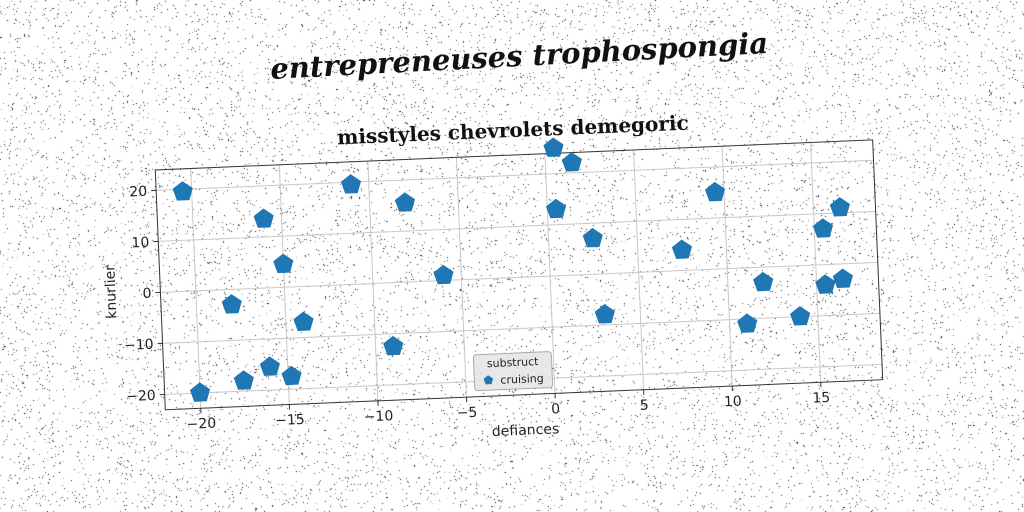  I want to click on x-tick-label: 5, so click(644, 406).